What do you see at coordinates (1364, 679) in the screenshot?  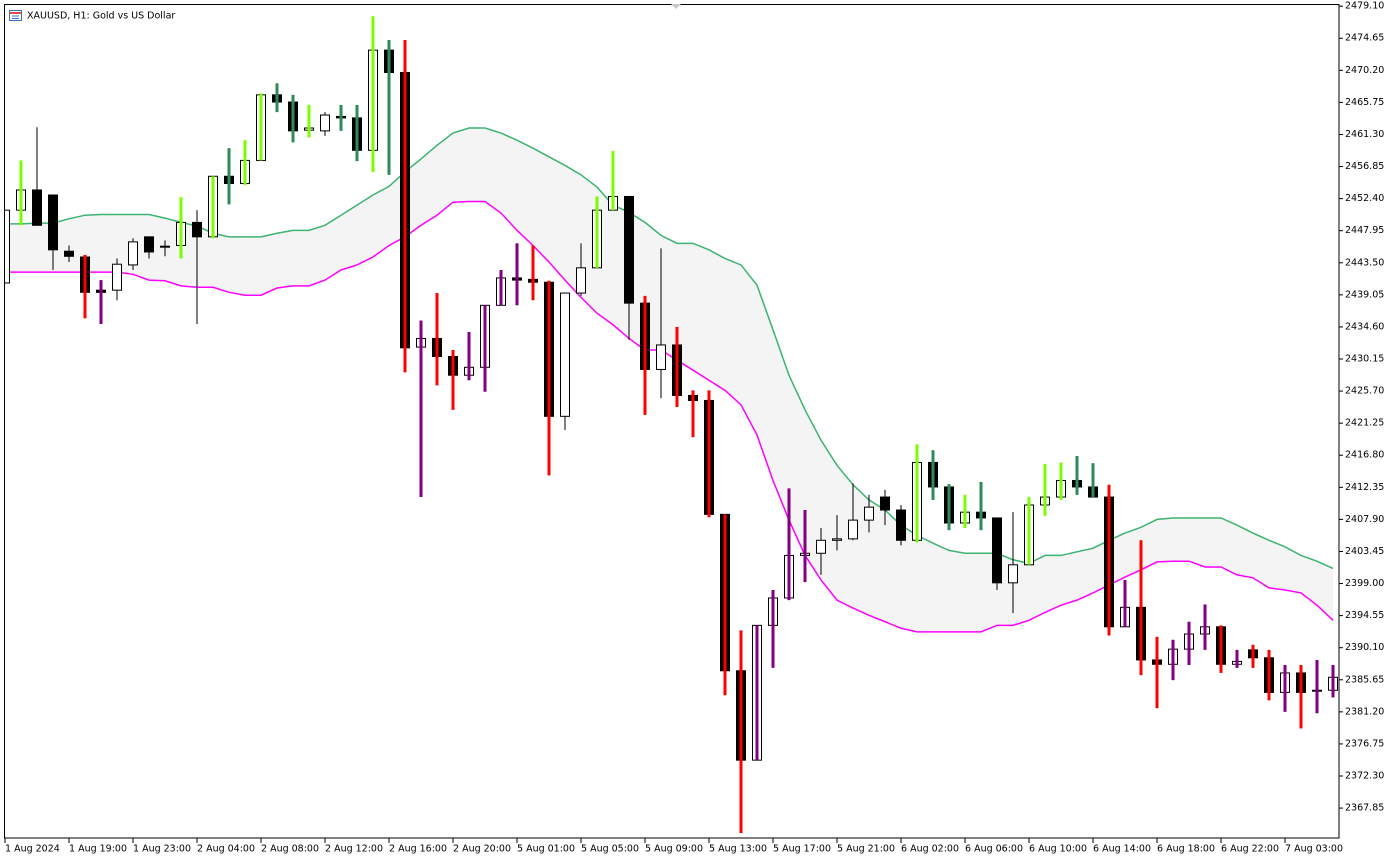 I see `y-tick-label: 2385.65` at bounding box center [1364, 679].